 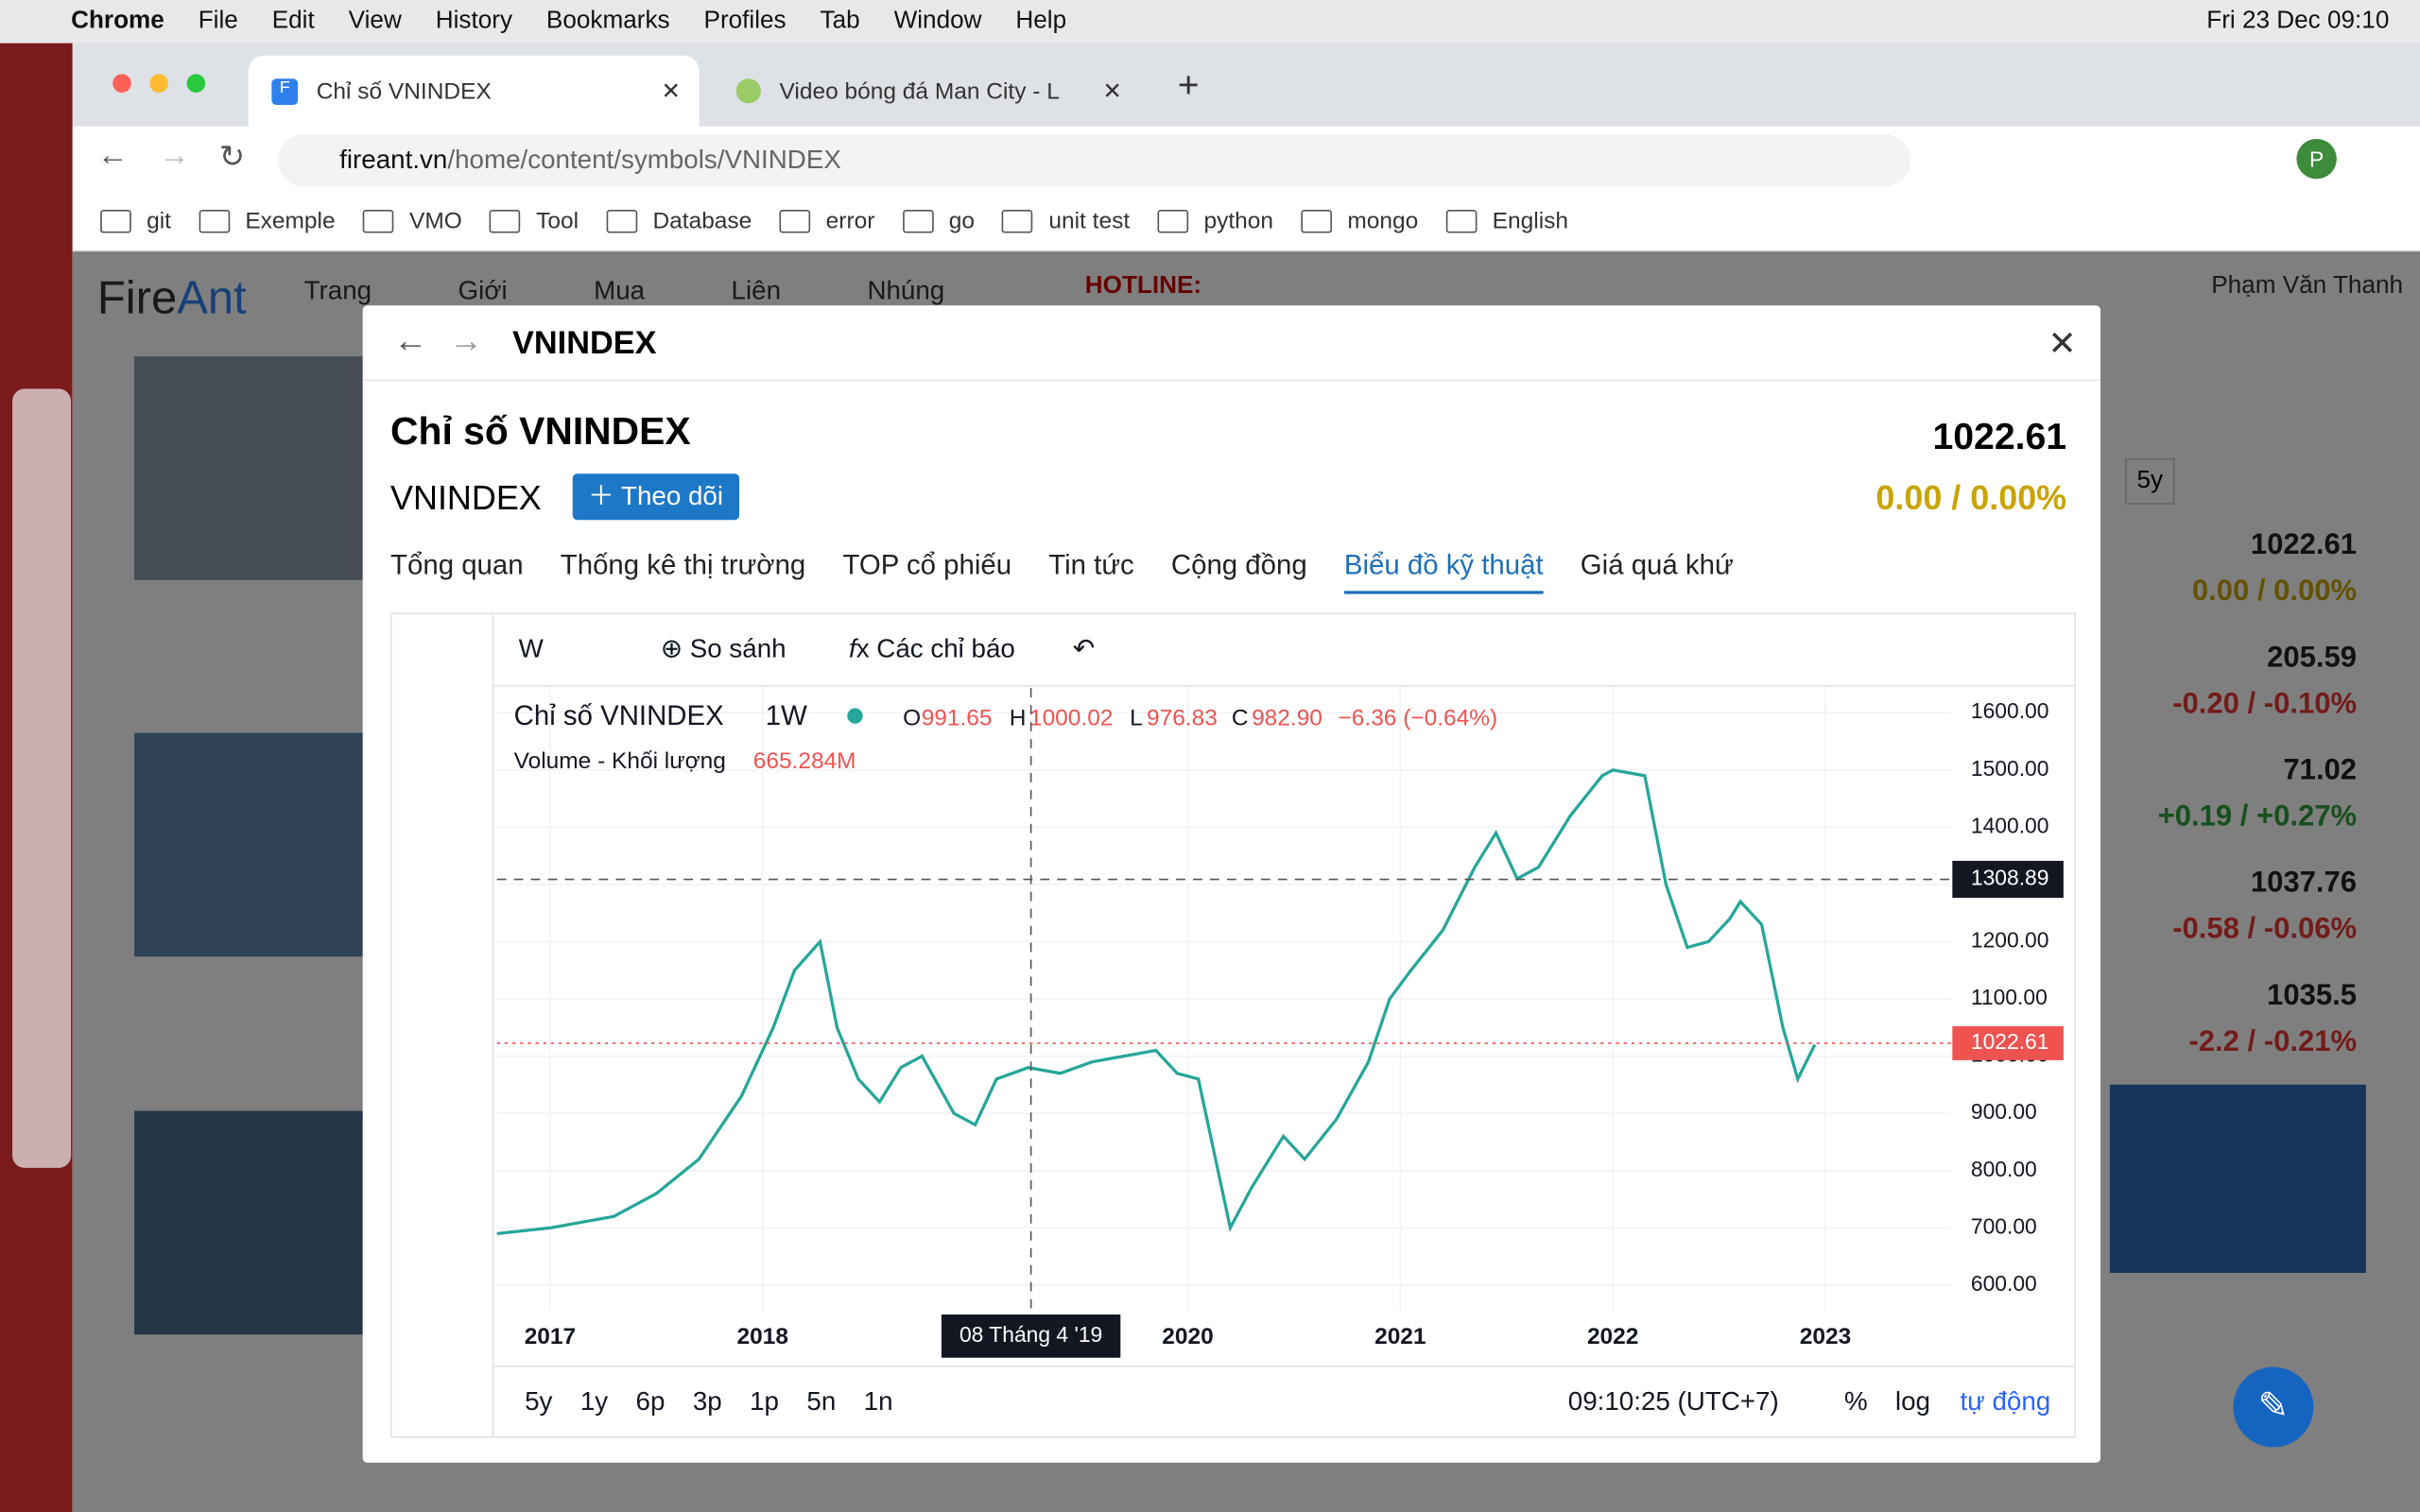 I want to click on minimize-window, so click(x=158, y=83).